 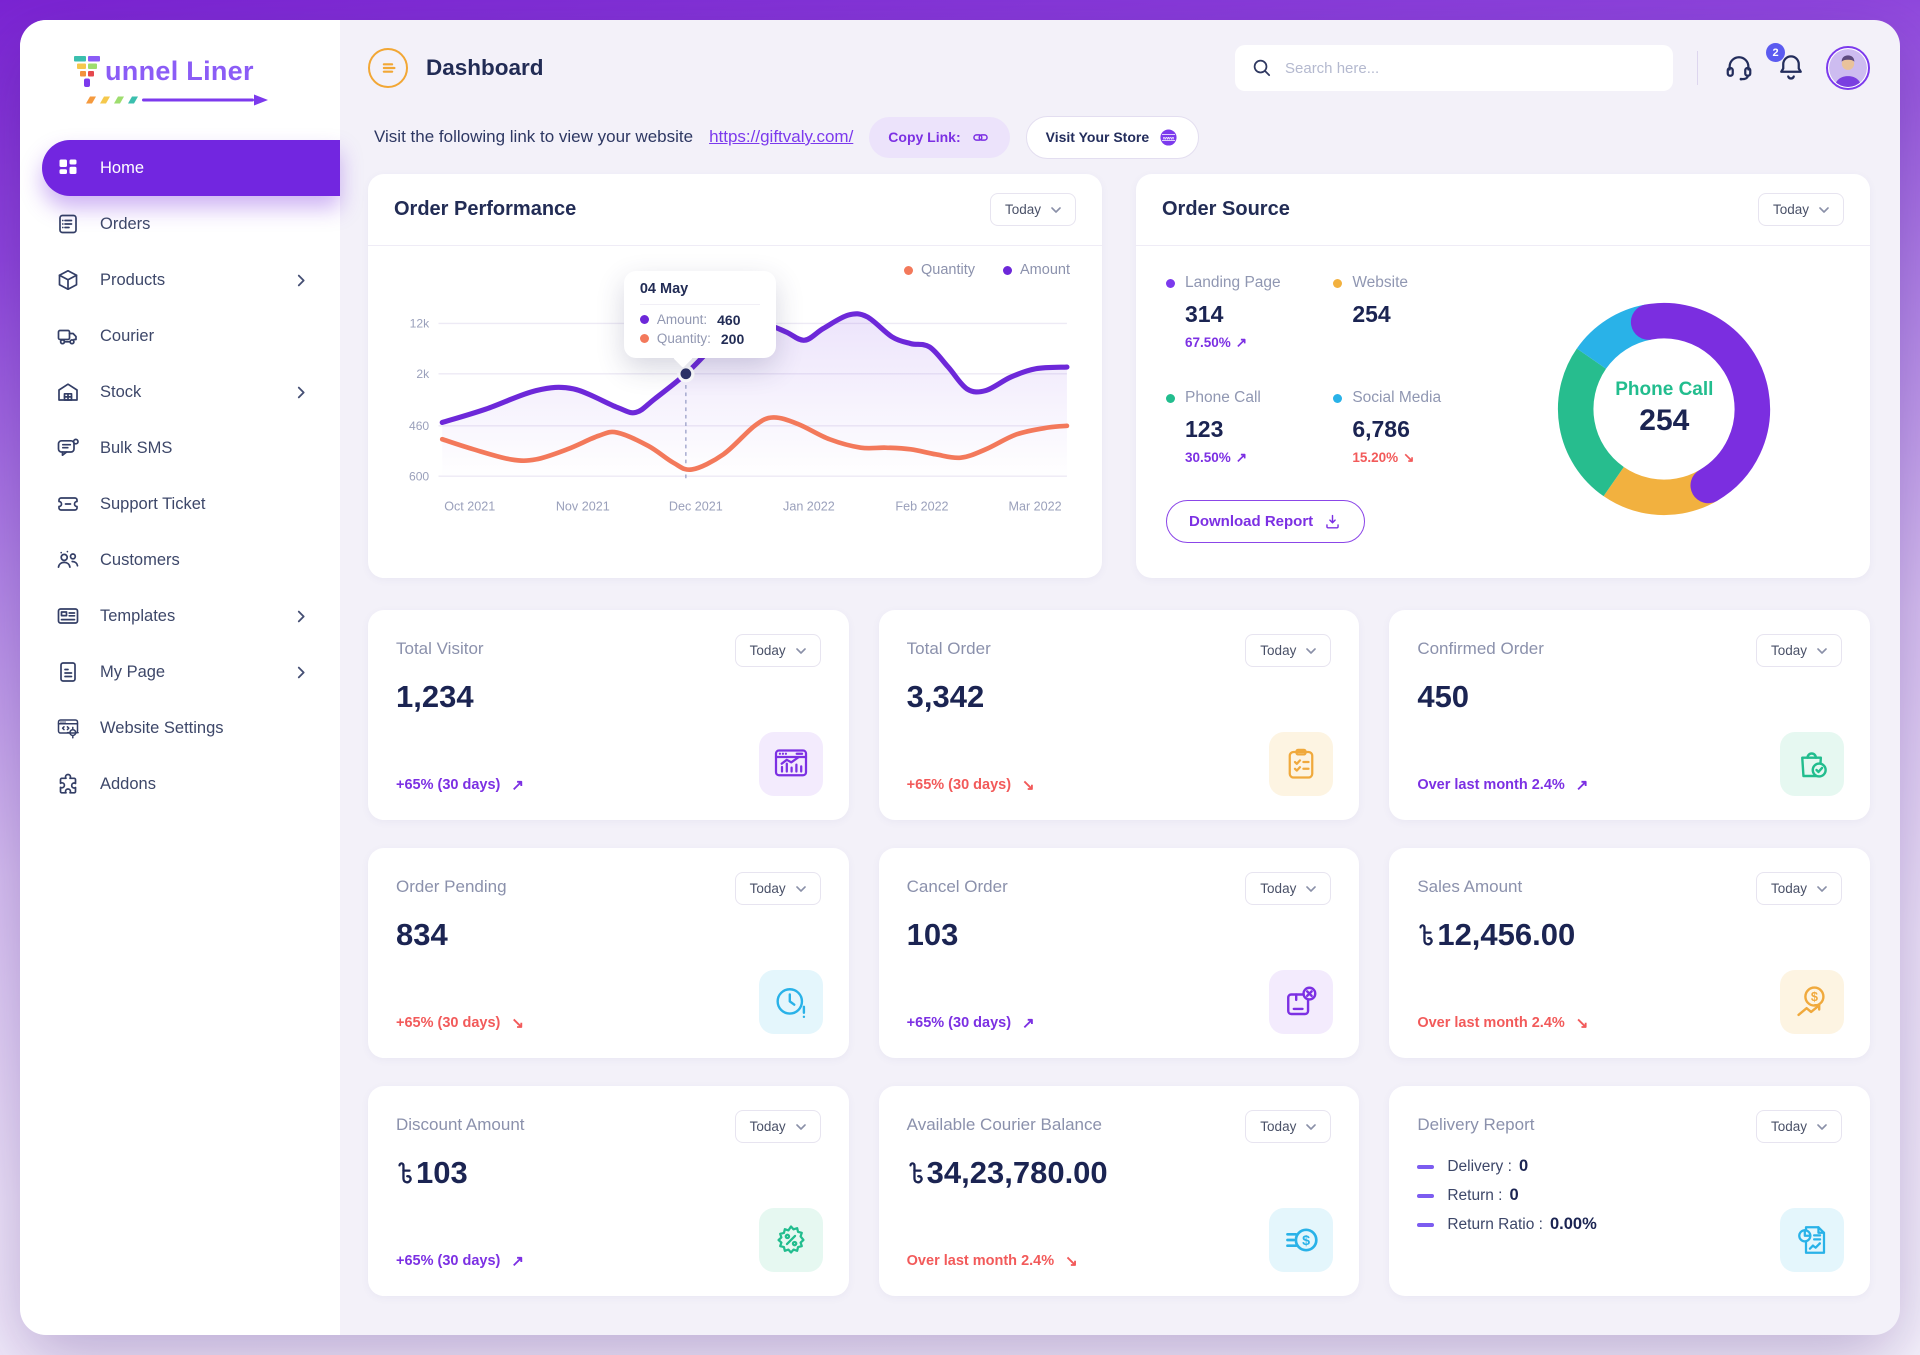 I want to click on sidebar-item-orders: Orders, so click(x=180, y=224).